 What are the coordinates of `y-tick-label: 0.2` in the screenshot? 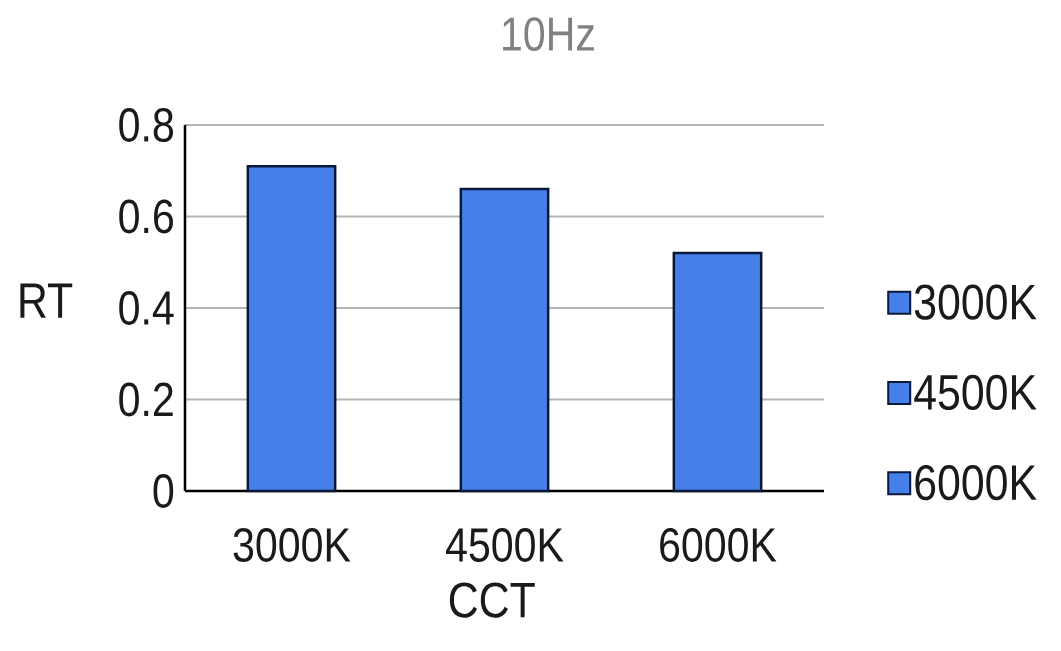 It's located at (146, 399).